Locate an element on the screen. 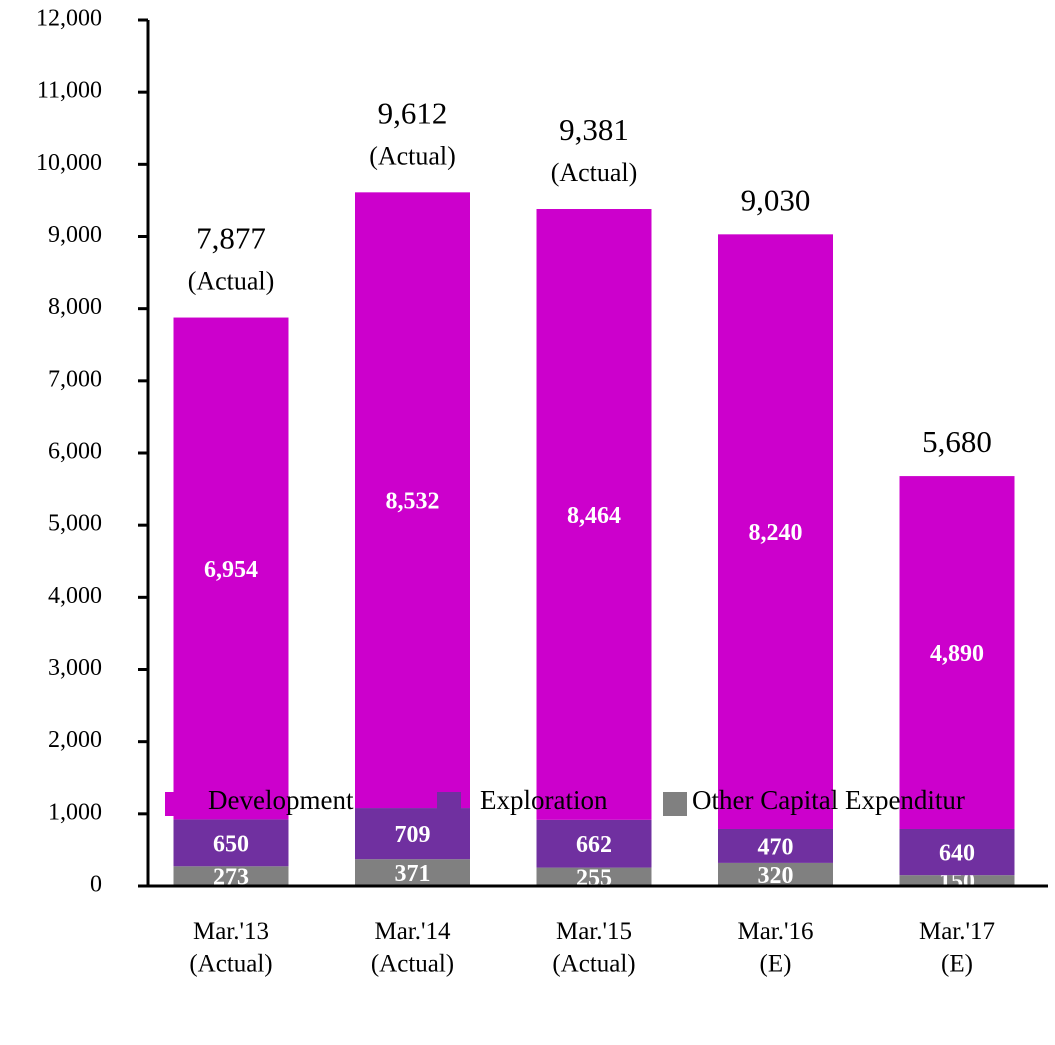 The height and width of the screenshot is (1045, 1055). total-label: 7,877 is located at coordinates (231, 238).